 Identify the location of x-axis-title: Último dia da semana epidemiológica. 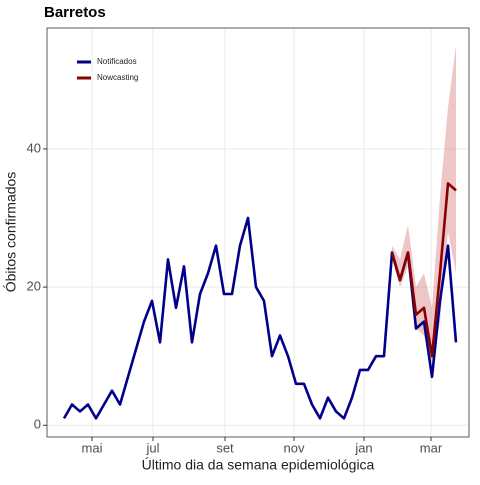
(258, 465).